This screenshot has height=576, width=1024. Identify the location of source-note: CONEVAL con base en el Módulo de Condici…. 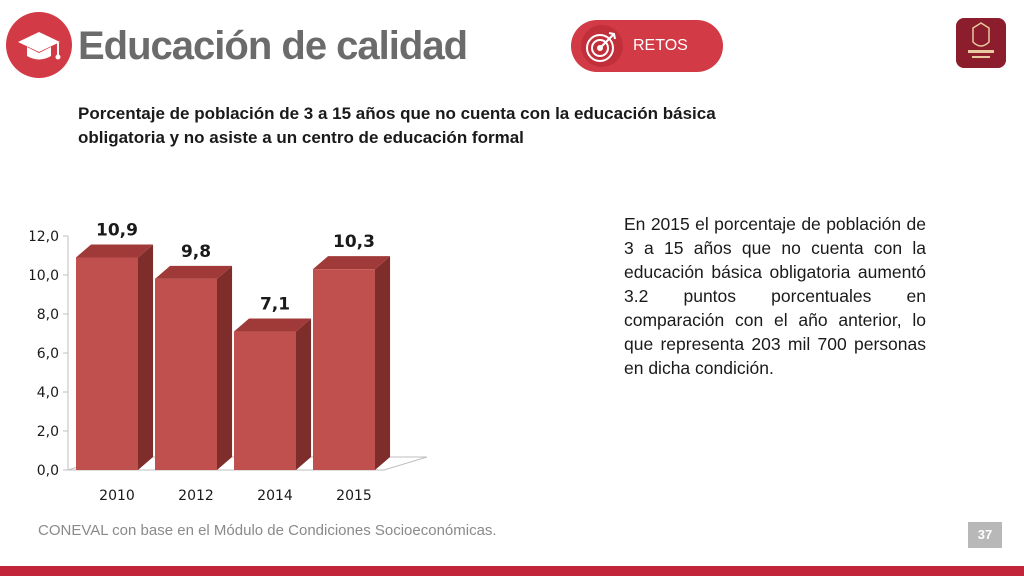
(267, 530).